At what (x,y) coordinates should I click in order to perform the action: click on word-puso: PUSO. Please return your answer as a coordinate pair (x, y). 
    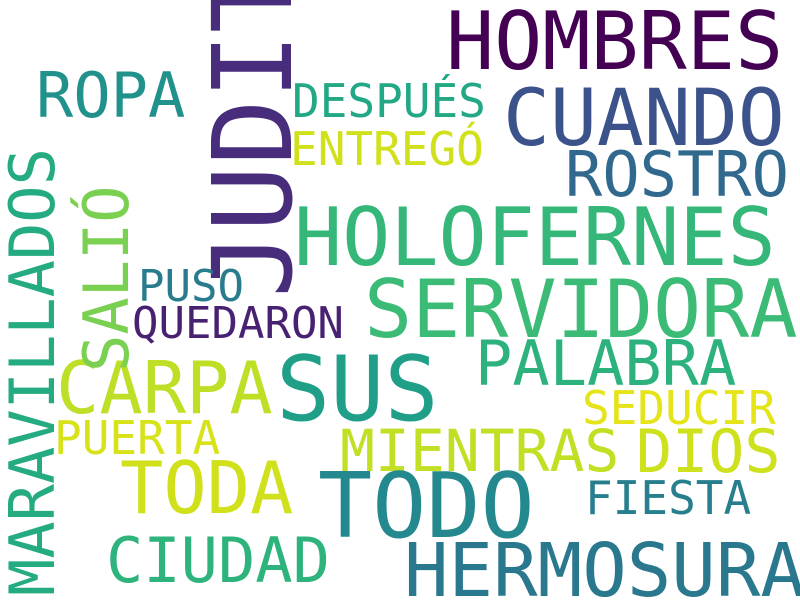
    Looking at the image, I should click on (191, 286).